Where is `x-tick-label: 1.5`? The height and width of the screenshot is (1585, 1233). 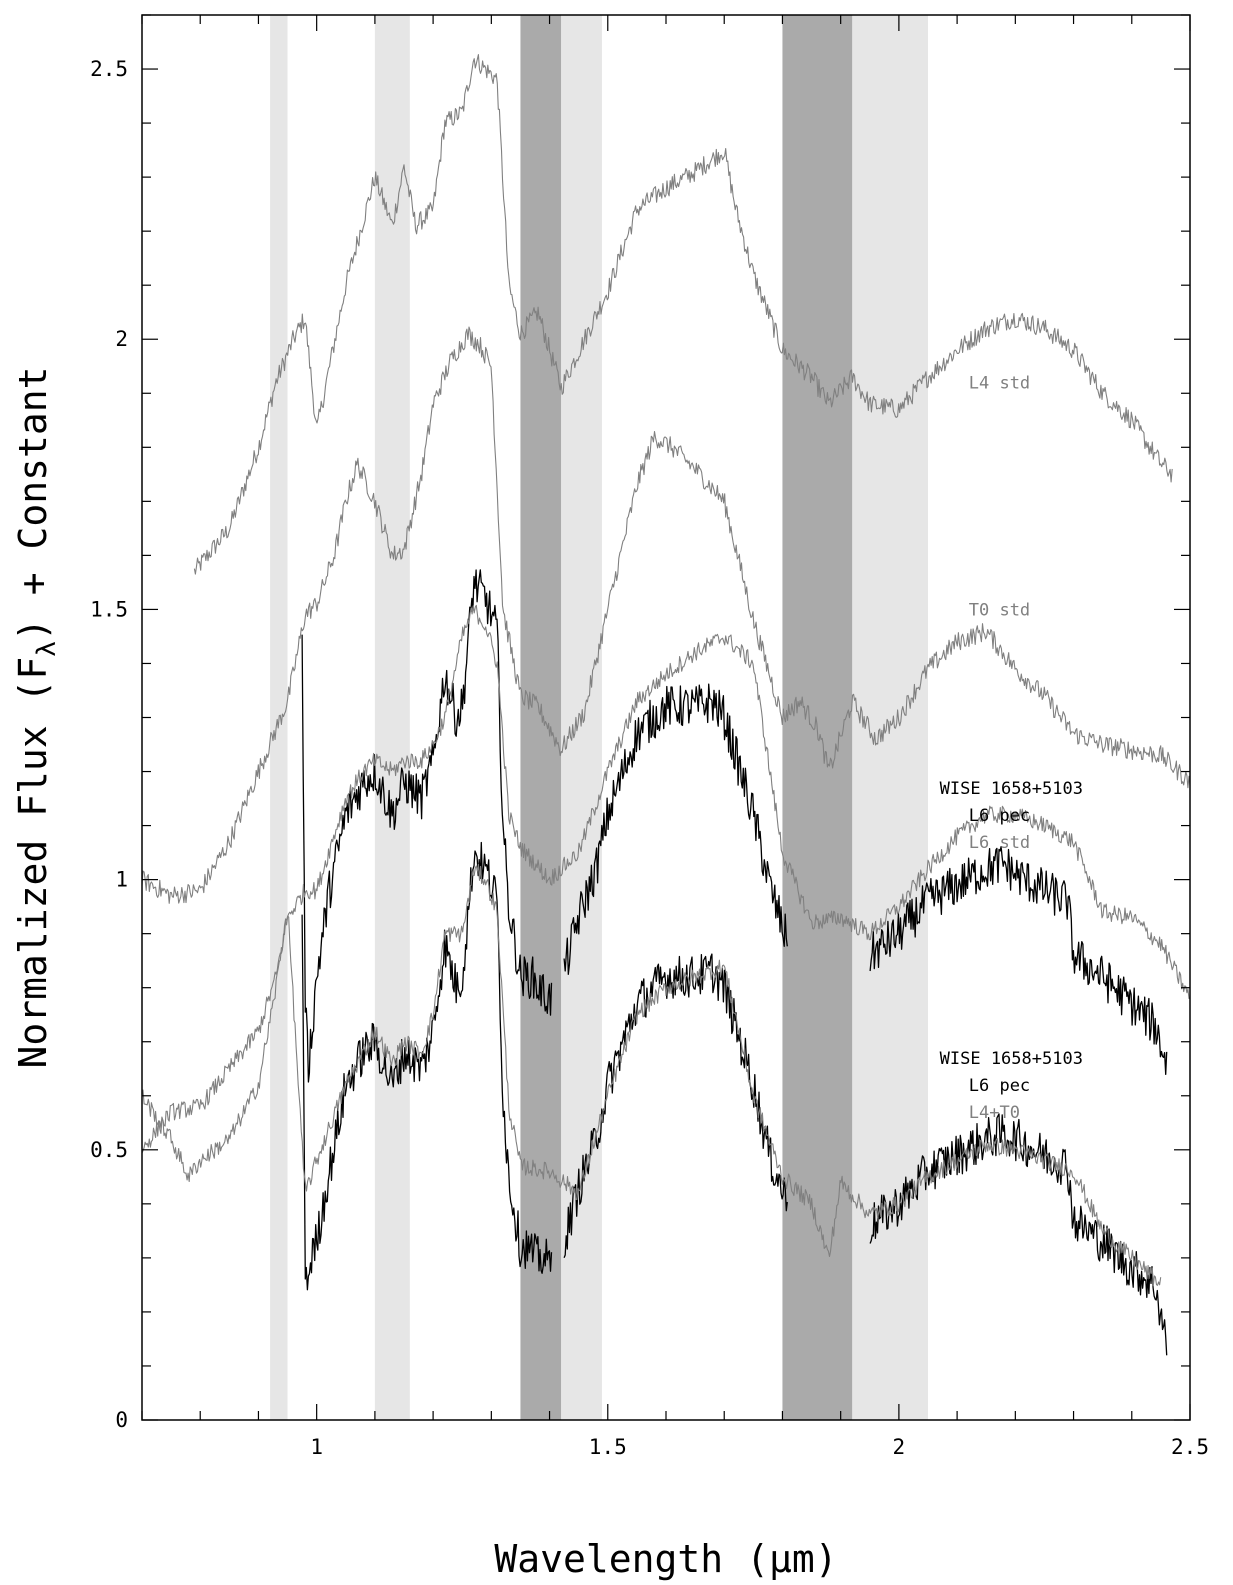
x-tick-label: 1.5 is located at coordinates (608, 1447).